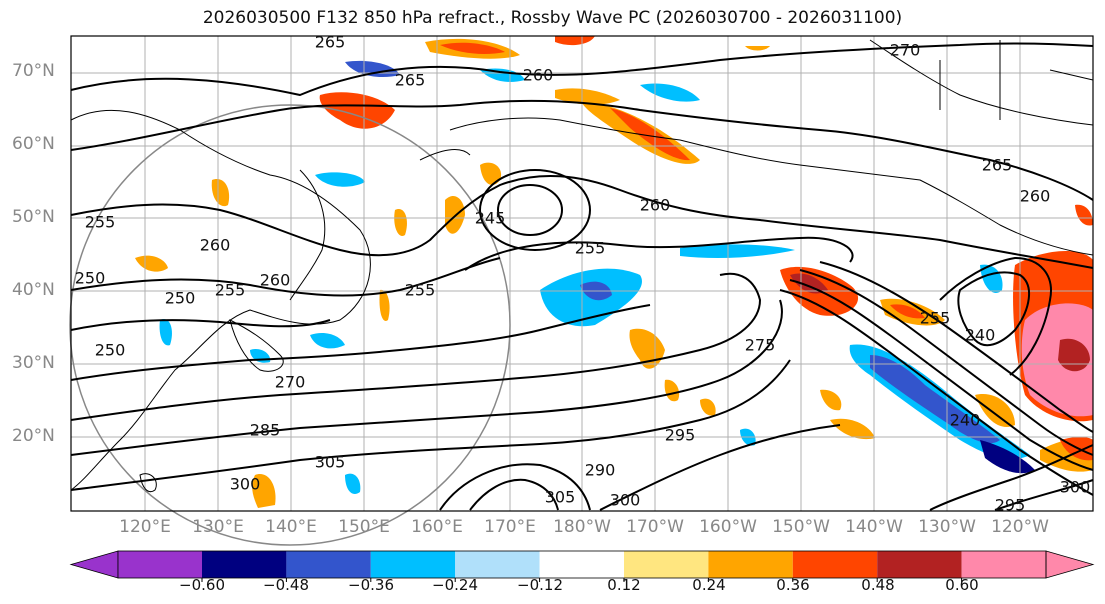 The width and height of the screenshot is (1105, 604). I want to click on lon-label-160e: 160°E, so click(437, 527).